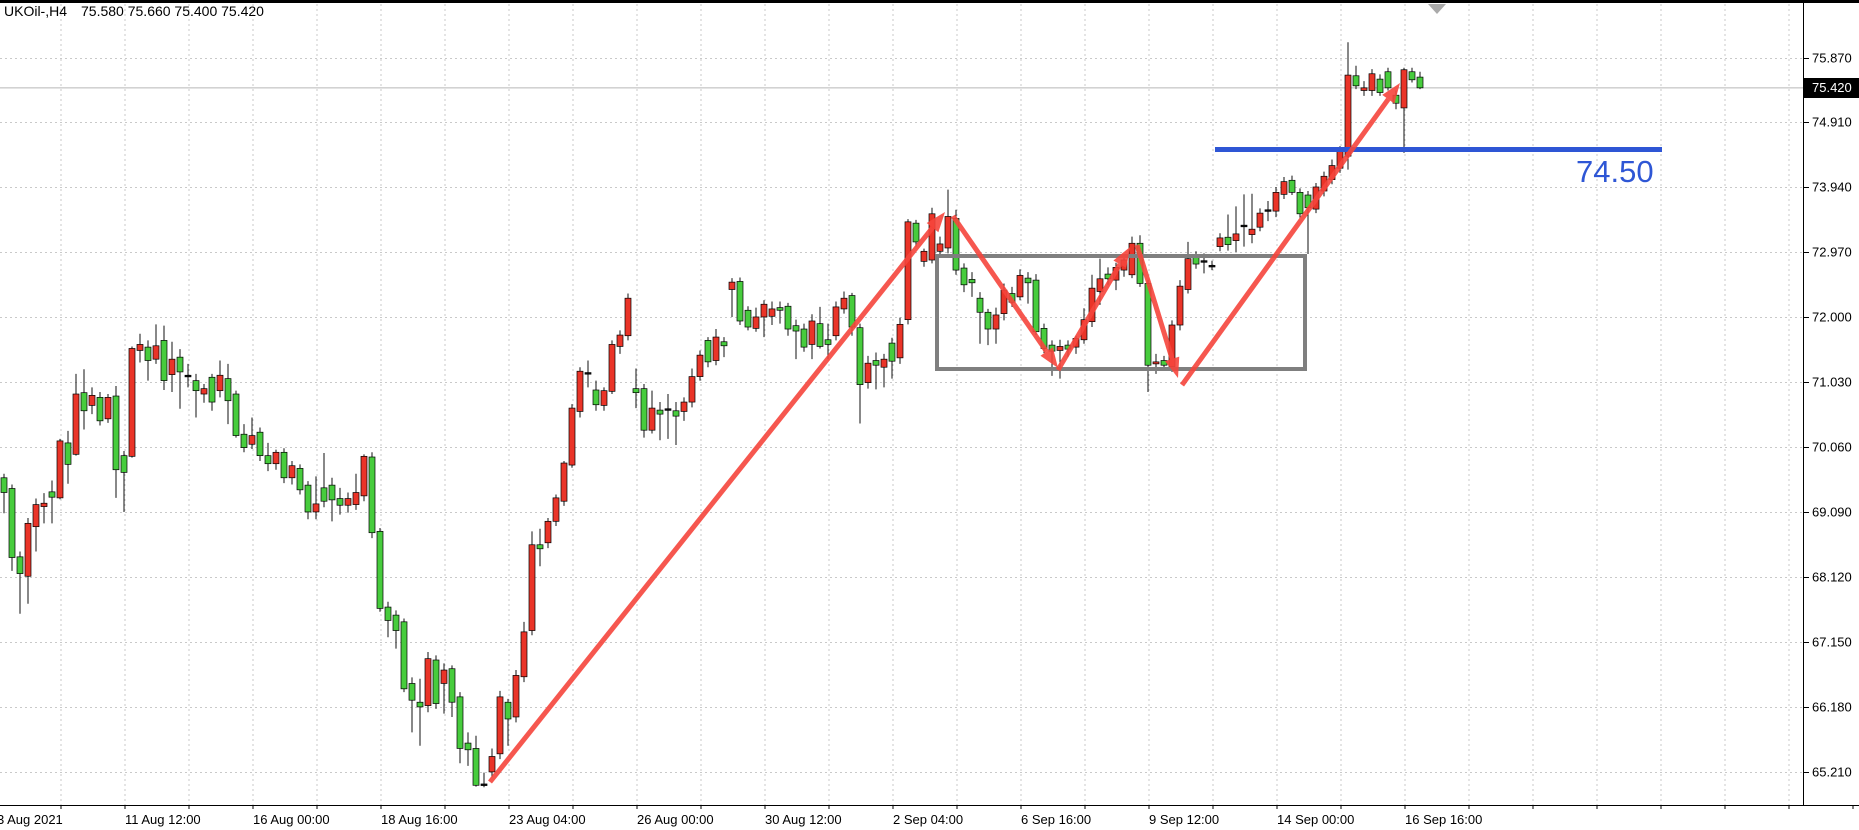 This screenshot has height=830, width=1859. I want to click on price-axis-label: 72.970, so click(1832, 252).